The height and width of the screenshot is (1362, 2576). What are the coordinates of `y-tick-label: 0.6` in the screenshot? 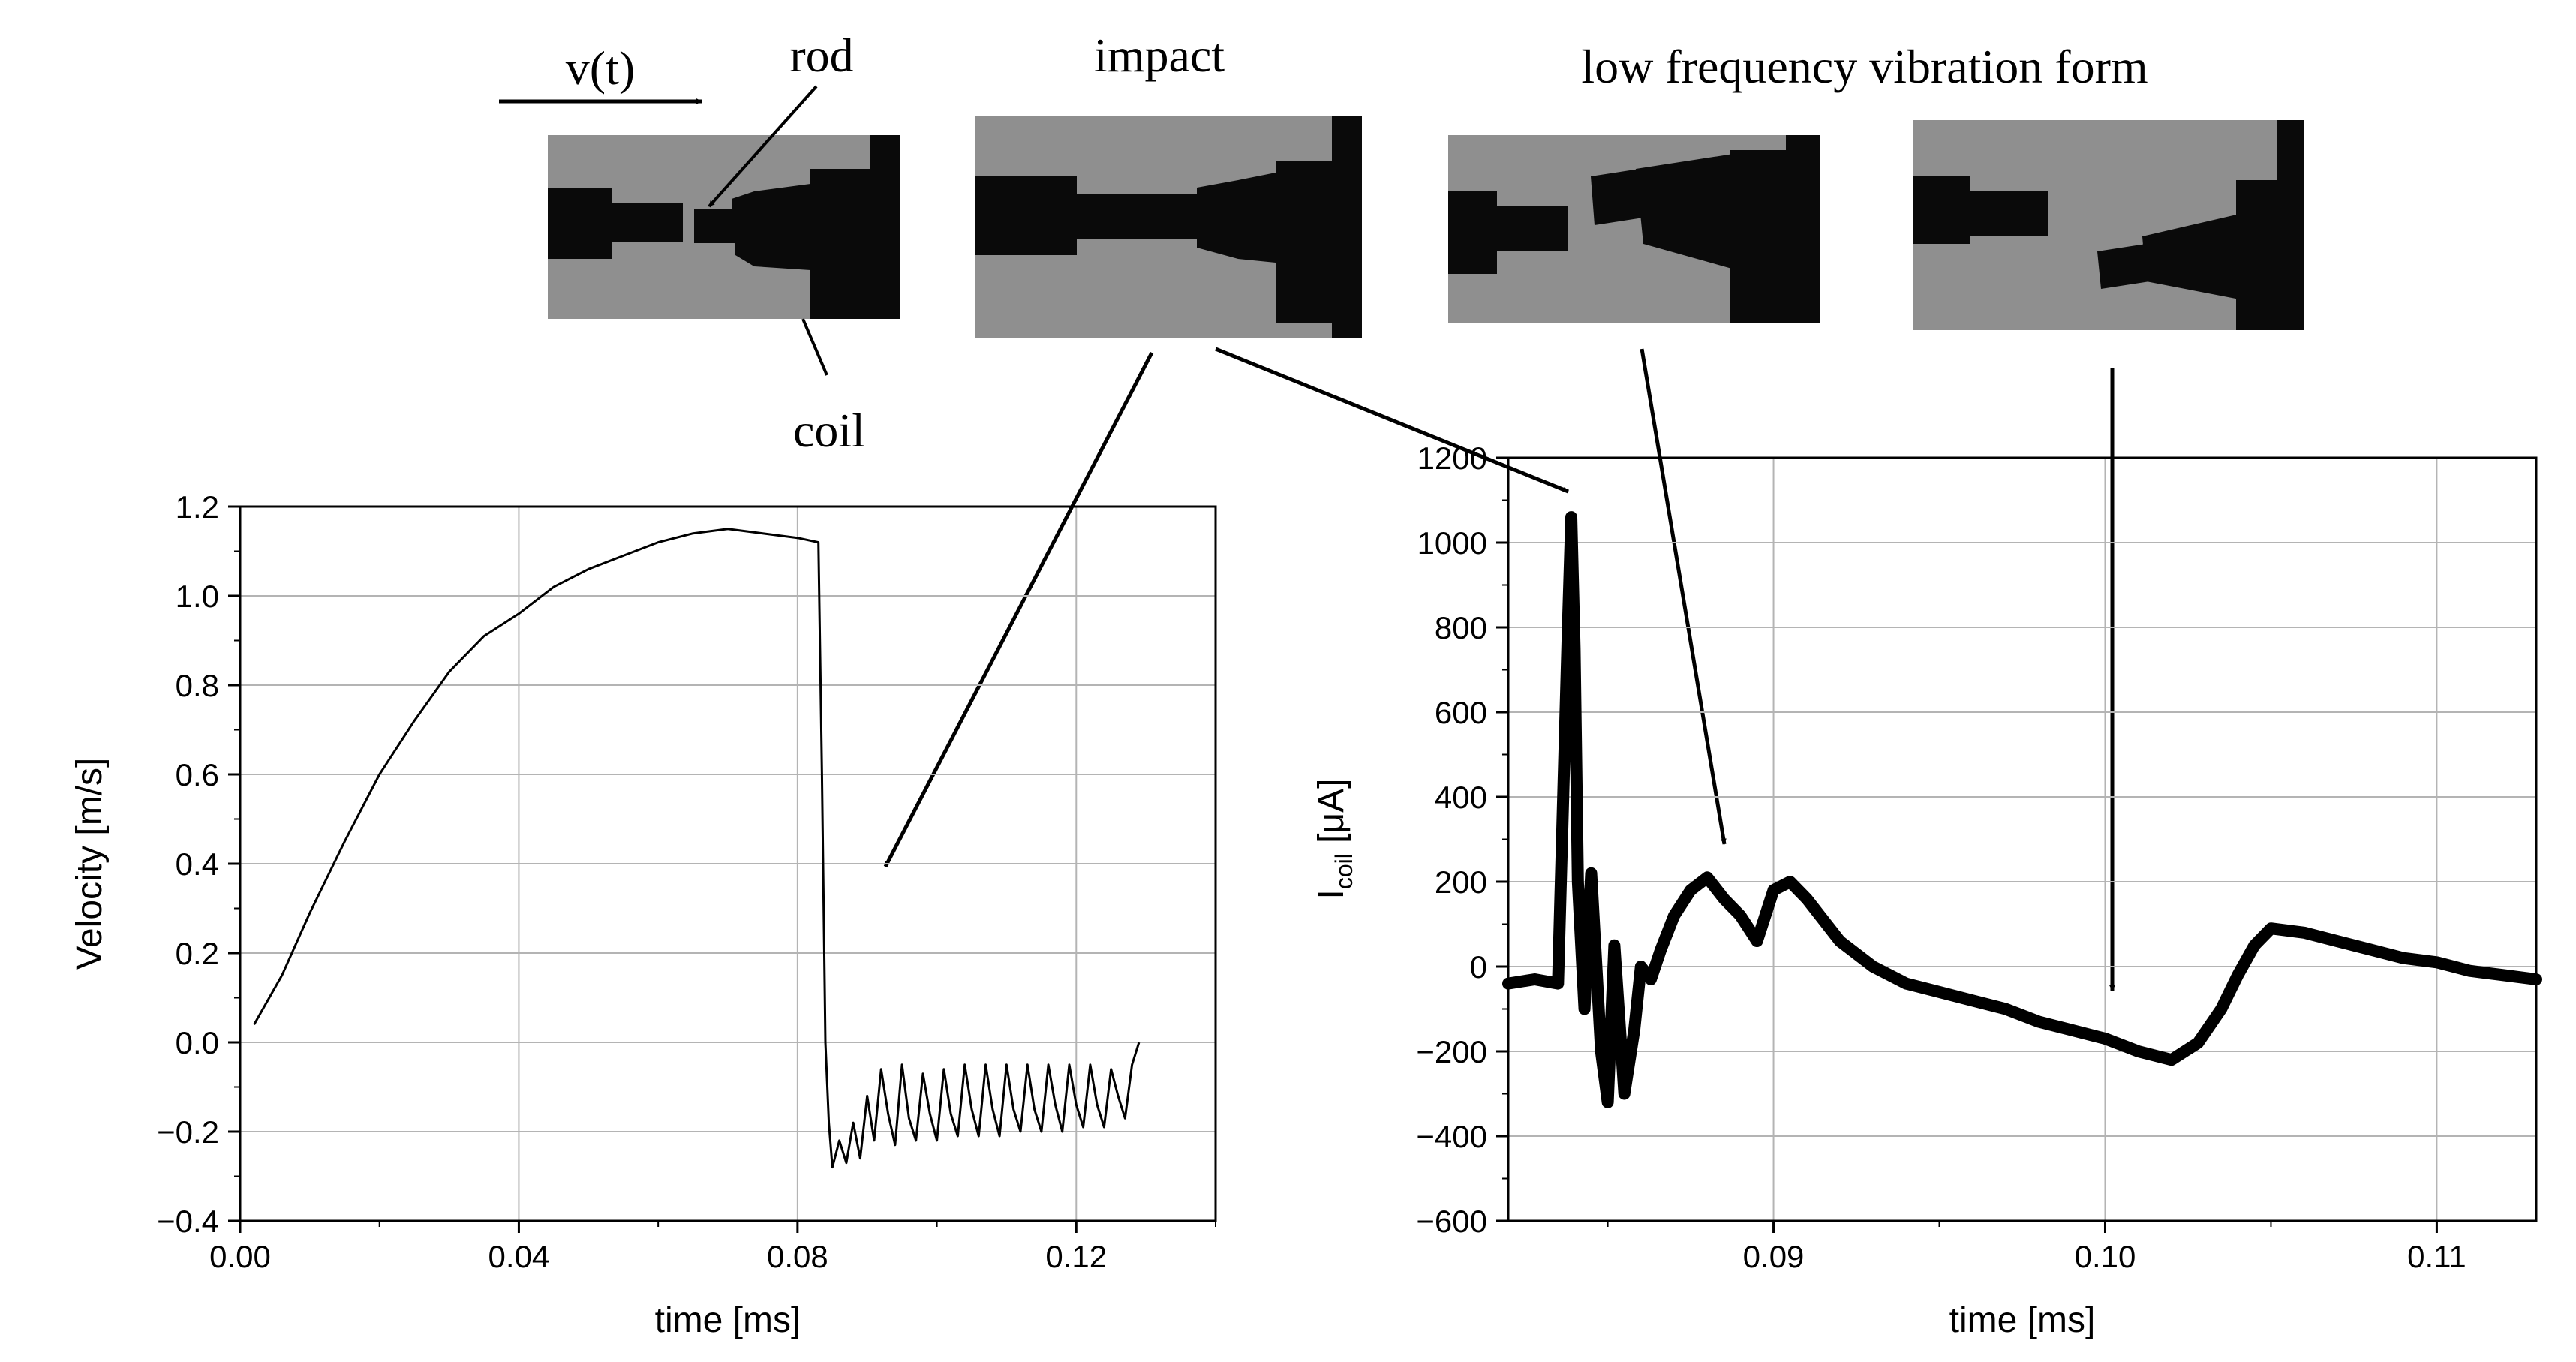 It's located at (197, 774).